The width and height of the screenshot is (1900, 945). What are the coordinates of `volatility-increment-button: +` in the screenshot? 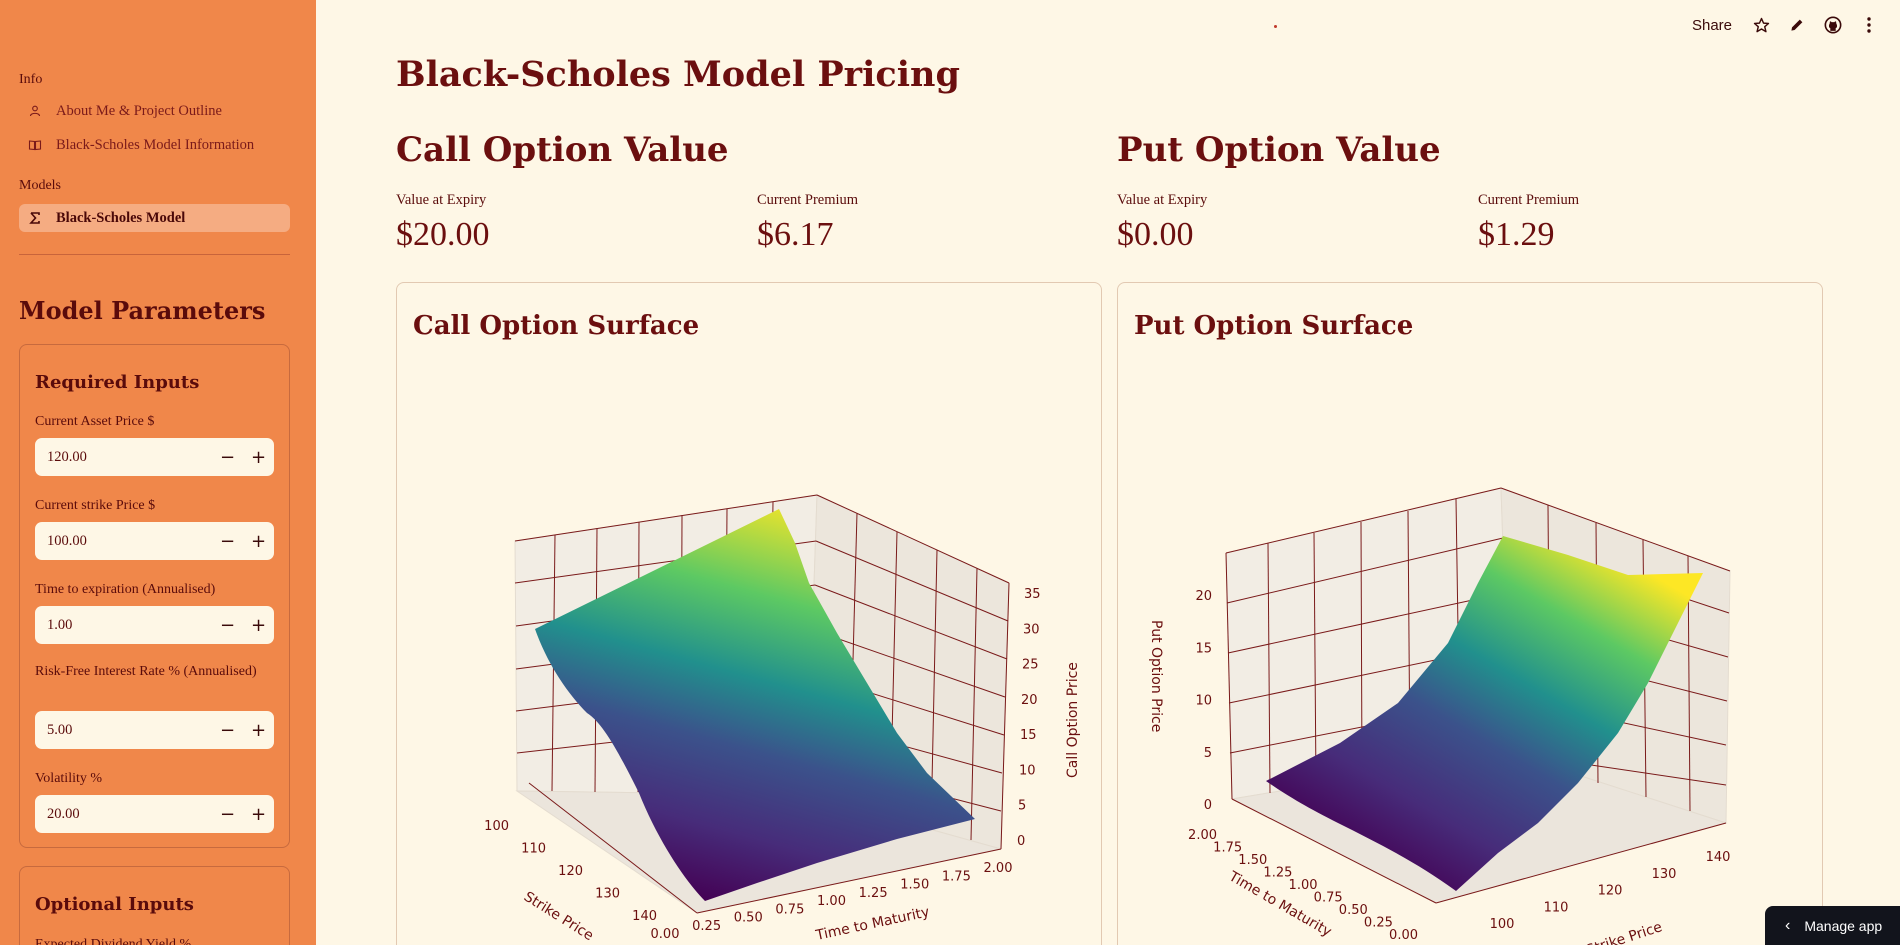 It's located at (258, 814).